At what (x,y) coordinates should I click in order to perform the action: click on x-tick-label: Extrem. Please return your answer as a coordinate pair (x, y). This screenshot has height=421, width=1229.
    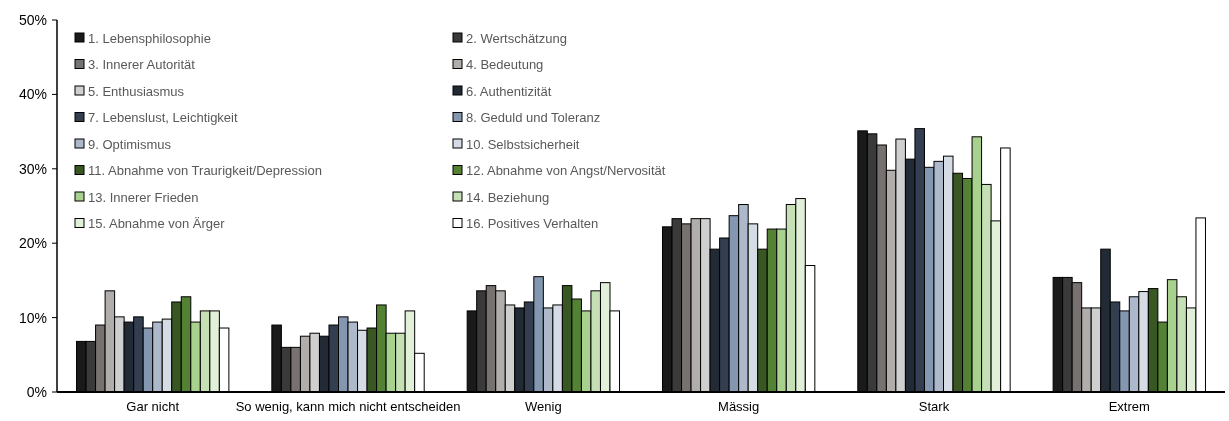
    Looking at the image, I should click on (1129, 406).